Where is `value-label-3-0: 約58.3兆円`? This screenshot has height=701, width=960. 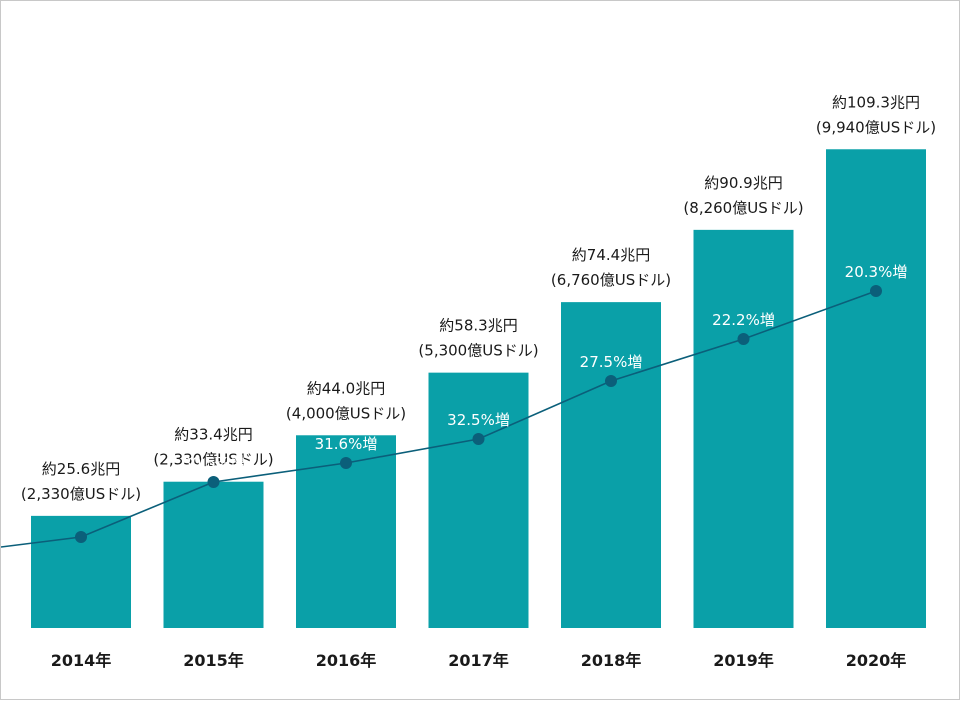 value-label-3-0: 約58.3兆円 is located at coordinates (478, 326).